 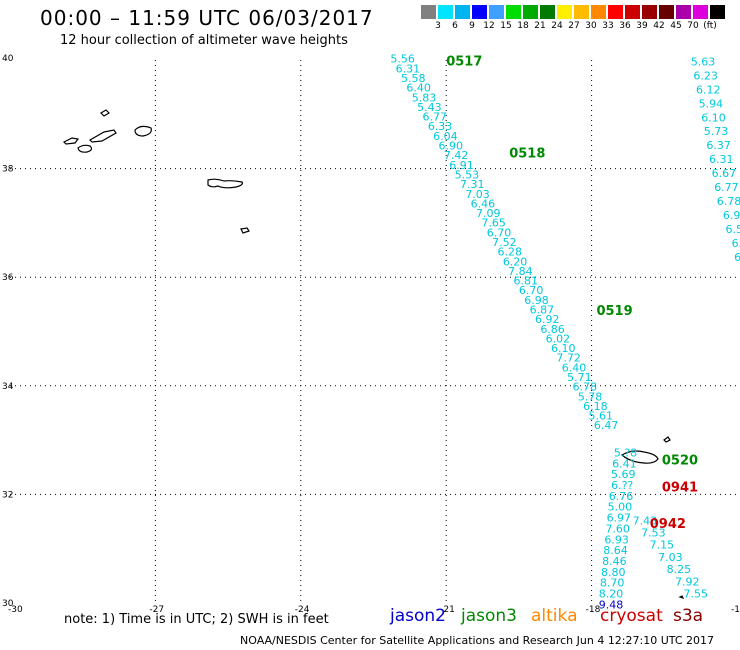 I want to click on swh-value: 6.??, so click(x=622, y=485).